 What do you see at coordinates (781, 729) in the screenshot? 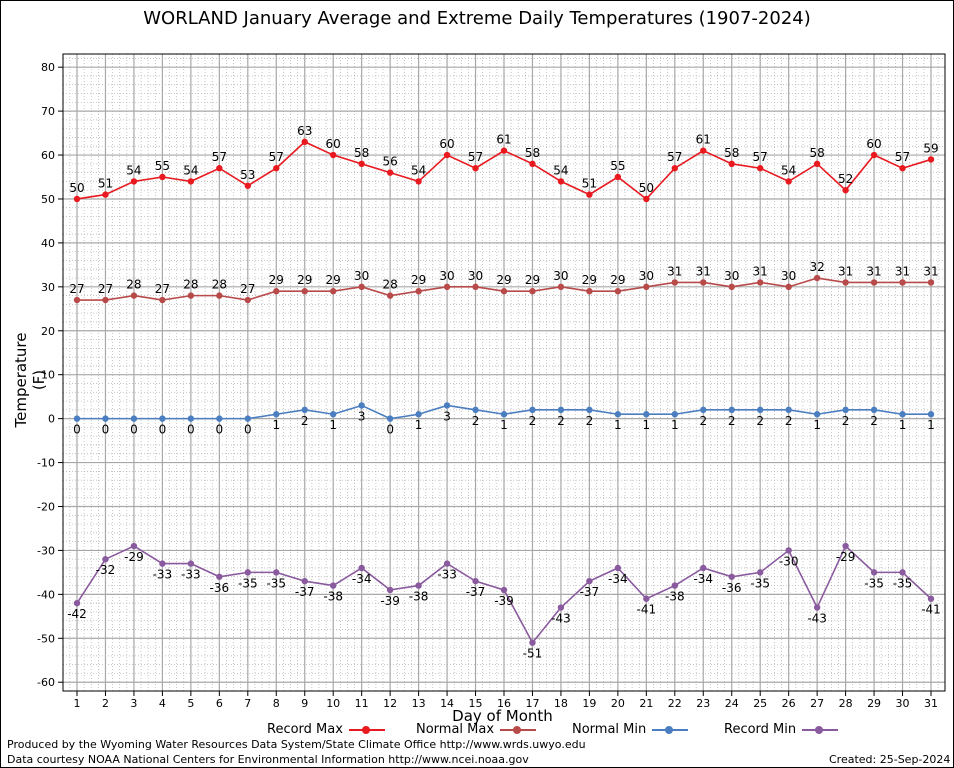
I see `legend-item-record-min: Record Min` at bounding box center [781, 729].